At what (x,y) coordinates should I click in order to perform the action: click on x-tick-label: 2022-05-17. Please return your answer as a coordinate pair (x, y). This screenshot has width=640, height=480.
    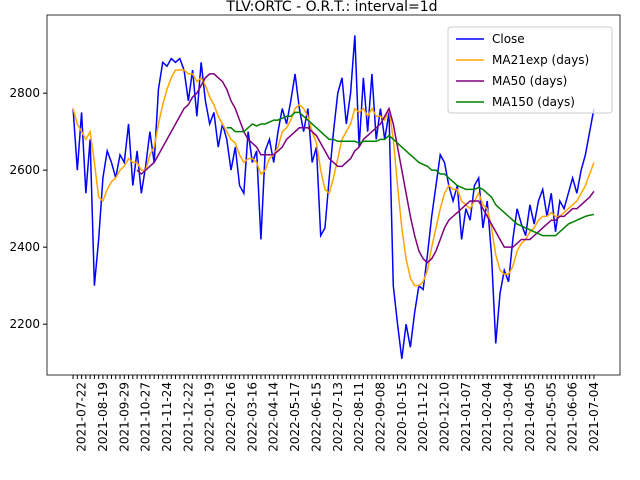
    Looking at the image, I should click on (295, 417).